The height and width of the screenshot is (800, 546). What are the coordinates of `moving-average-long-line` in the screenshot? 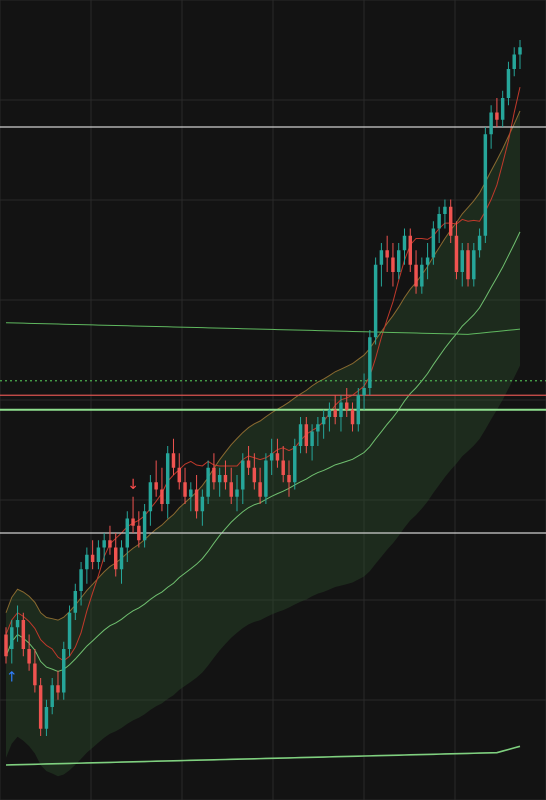 It's located at (263, 328).